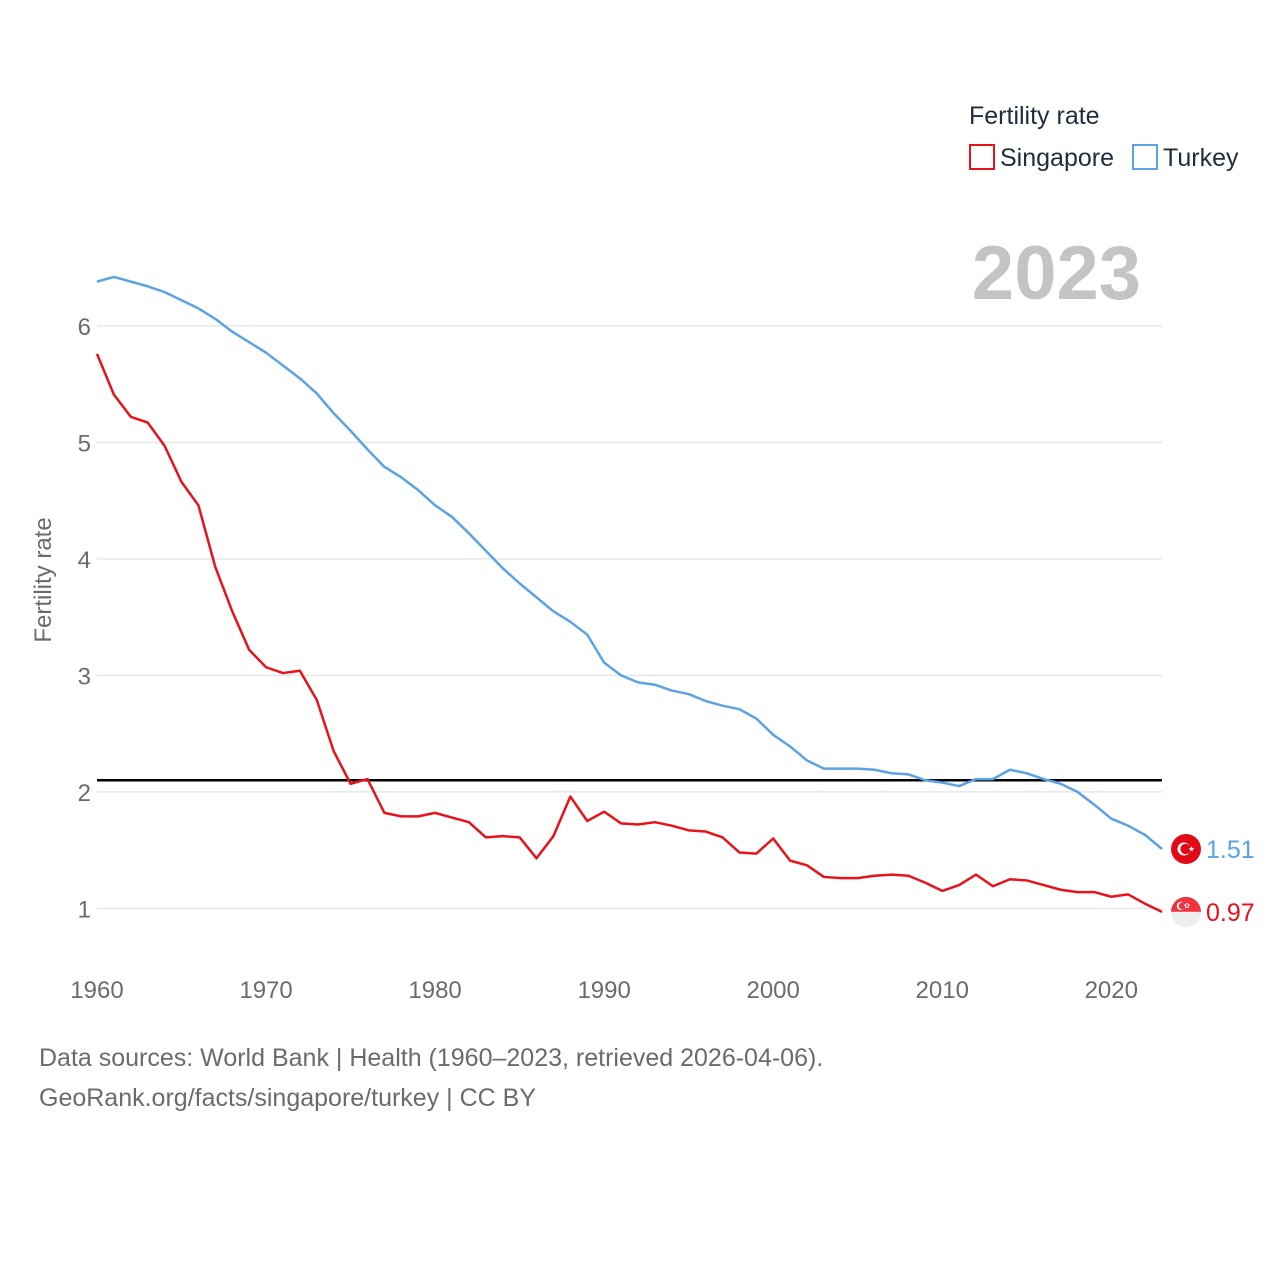 This screenshot has width=1280, height=1280. I want to click on legend-label-turkey: Turkey, so click(1201, 158).